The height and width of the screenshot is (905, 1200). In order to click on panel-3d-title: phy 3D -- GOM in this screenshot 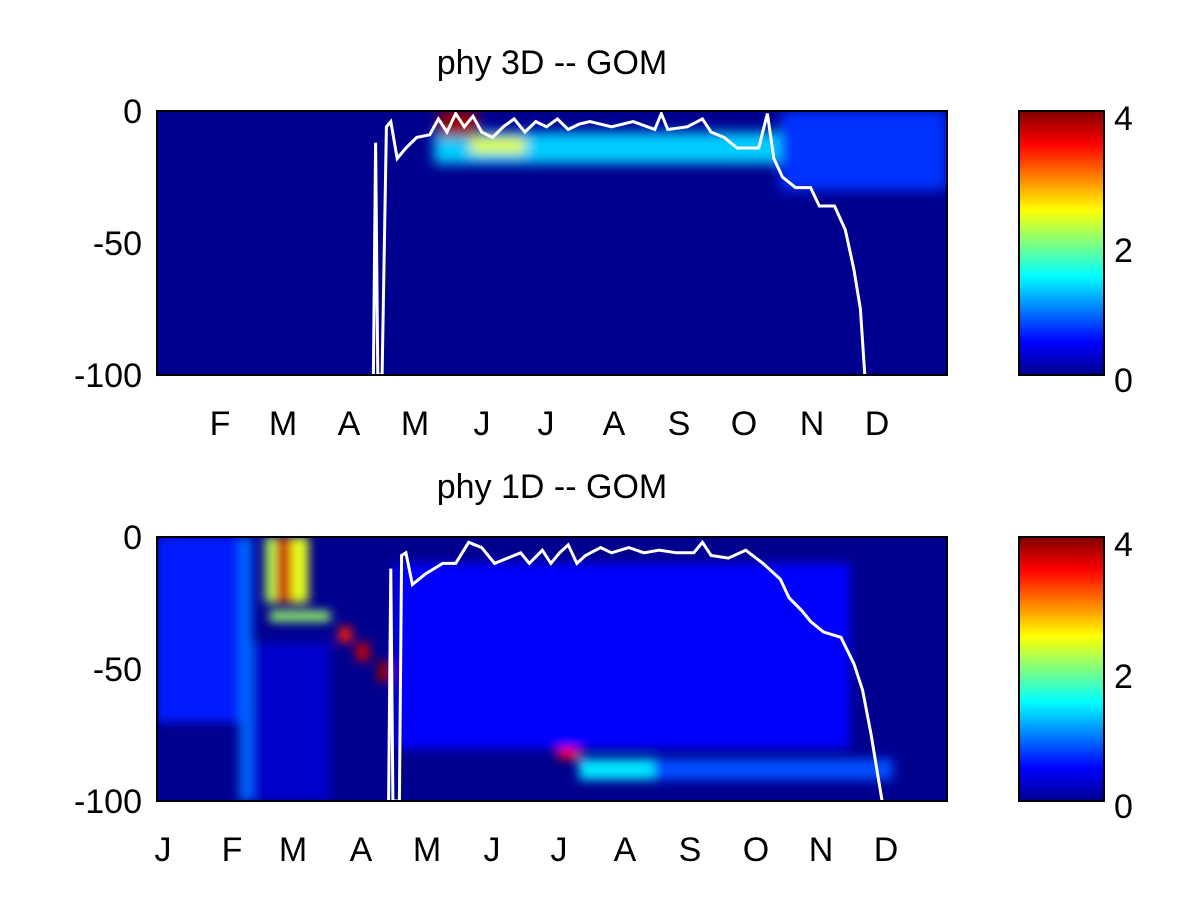, I will do `click(552, 63)`.